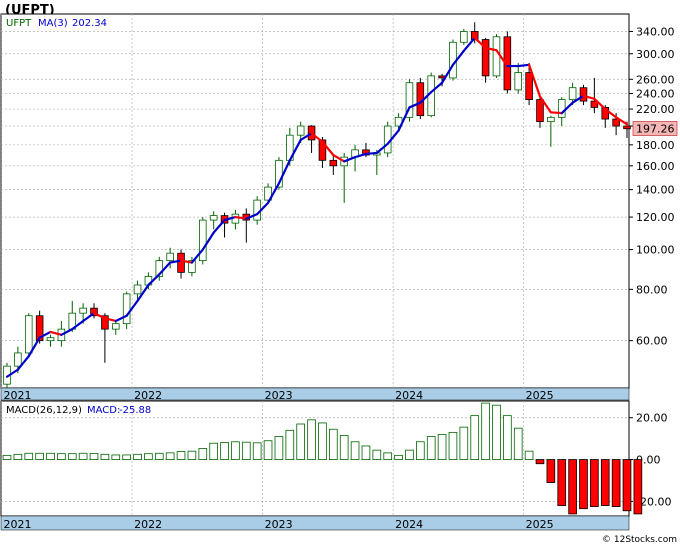 The width and height of the screenshot is (680, 550). I want to click on price-y-tick-label: 100.00, so click(655, 250).